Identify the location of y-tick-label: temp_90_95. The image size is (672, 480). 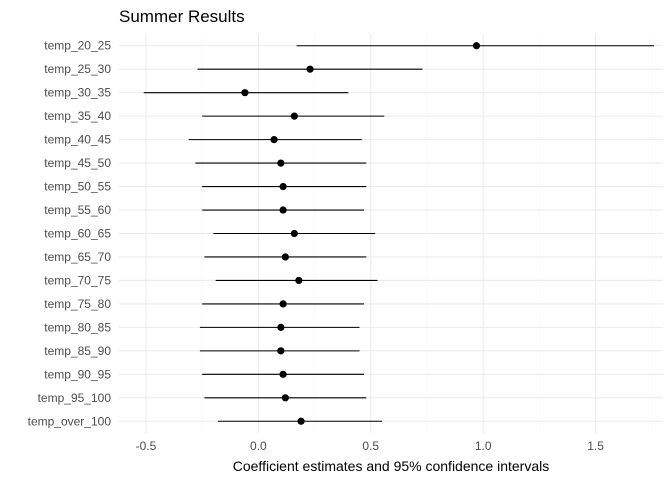
(77, 374).